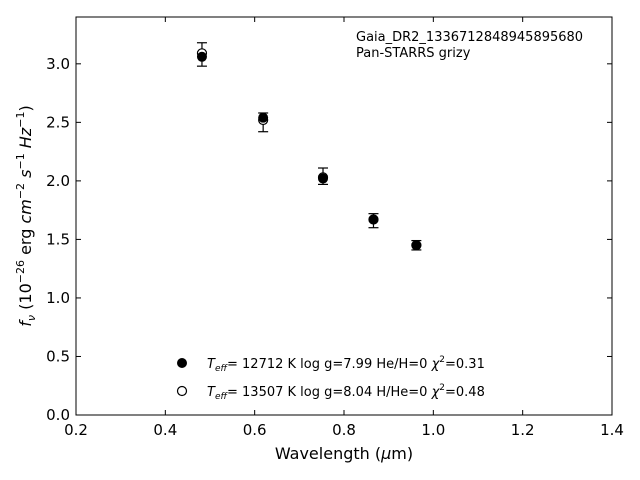  I want to click on x-tick-label: 1.2, so click(523, 430).